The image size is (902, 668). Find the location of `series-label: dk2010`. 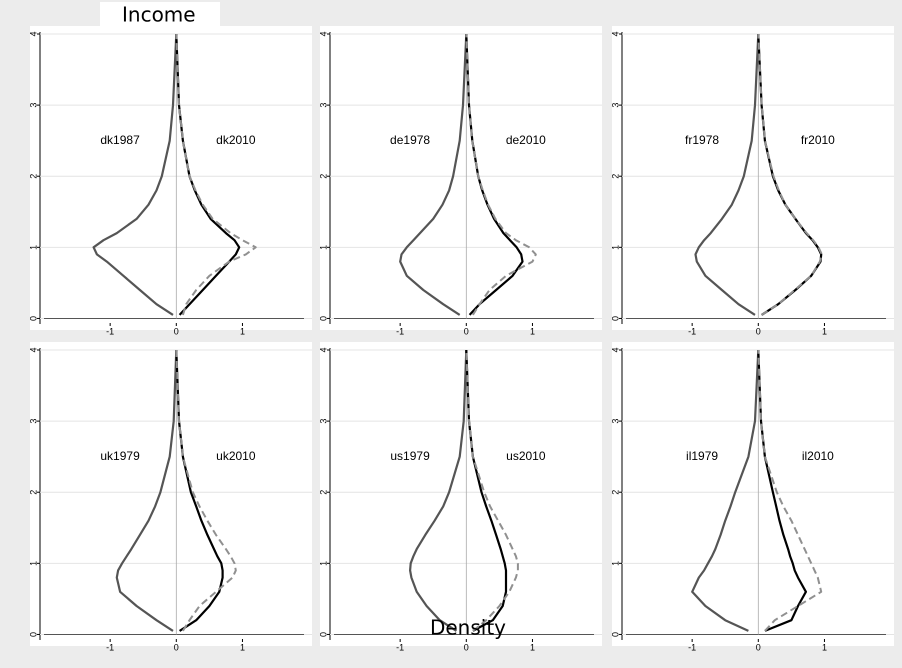

series-label: dk2010 is located at coordinates (236, 140).